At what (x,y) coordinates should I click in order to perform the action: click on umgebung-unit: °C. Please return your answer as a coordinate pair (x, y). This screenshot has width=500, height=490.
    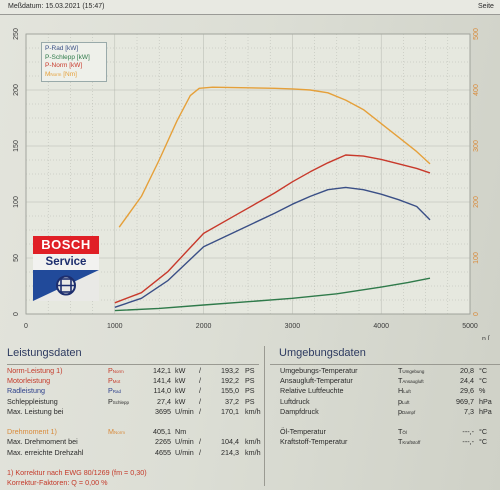
    Looking at the image, I should click on (483, 370).